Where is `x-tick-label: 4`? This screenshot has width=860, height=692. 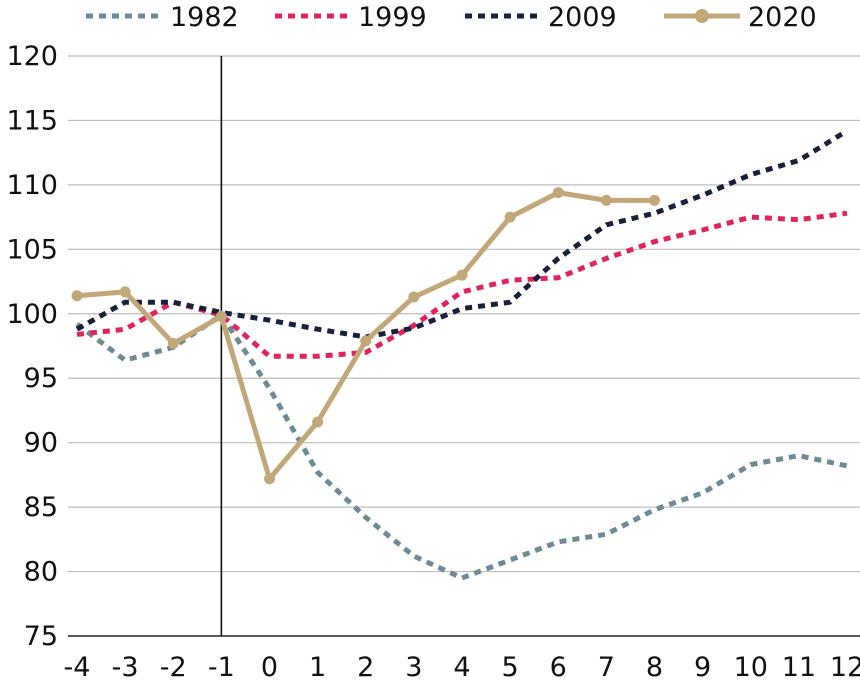 x-tick-label: 4 is located at coordinates (461, 667).